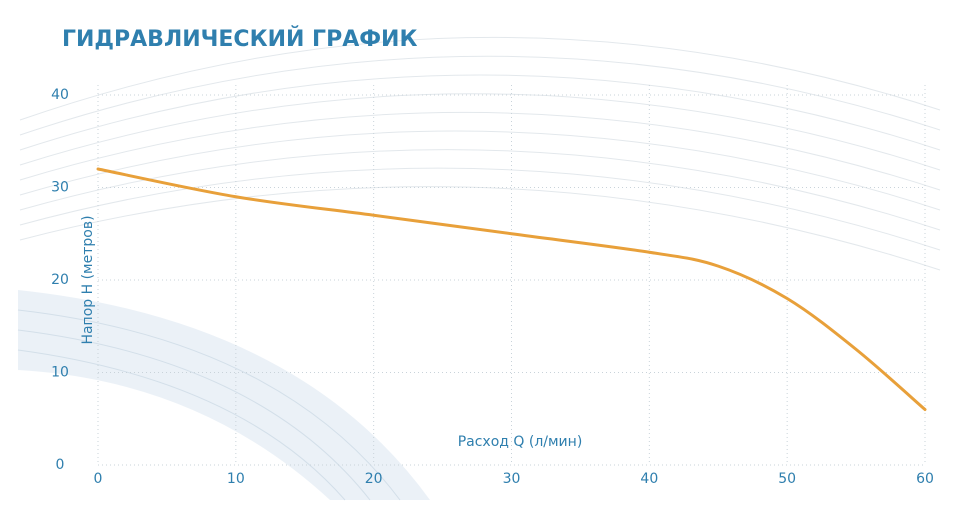 This screenshot has height=525, width=957. Describe the element at coordinates (60, 465) in the screenshot. I see `y-tick-label: 0` at that location.